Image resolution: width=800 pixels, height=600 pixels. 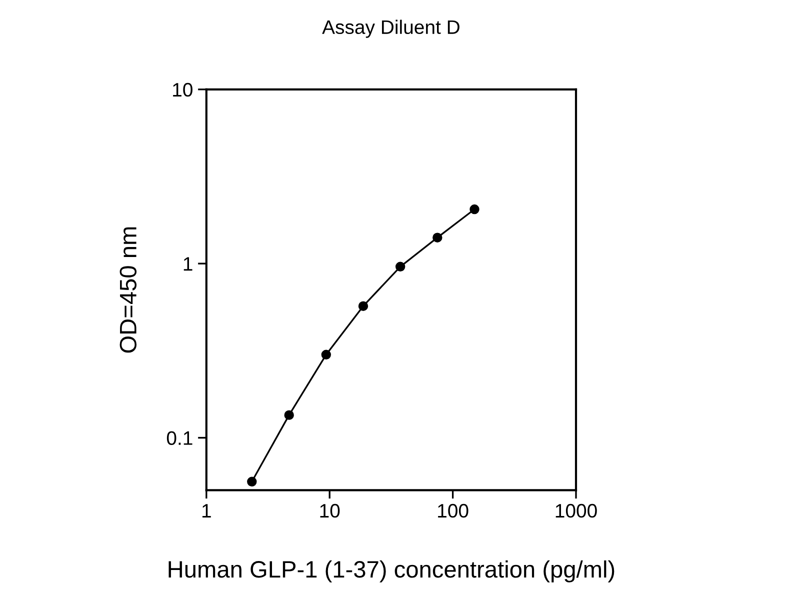 What do you see at coordinates (188, 264) in the screenshot?
I see `y-tick-label: 1` at bounding box center [188, 264].